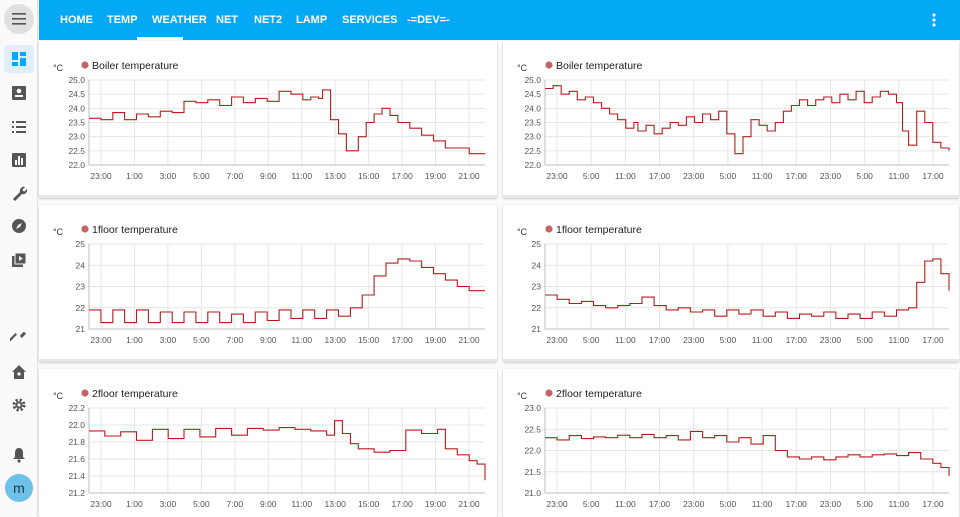 Image resolution: width=960 pixels, height=517 pixels. I want to click on tab-weather: WEATHER, so click(179, 20).